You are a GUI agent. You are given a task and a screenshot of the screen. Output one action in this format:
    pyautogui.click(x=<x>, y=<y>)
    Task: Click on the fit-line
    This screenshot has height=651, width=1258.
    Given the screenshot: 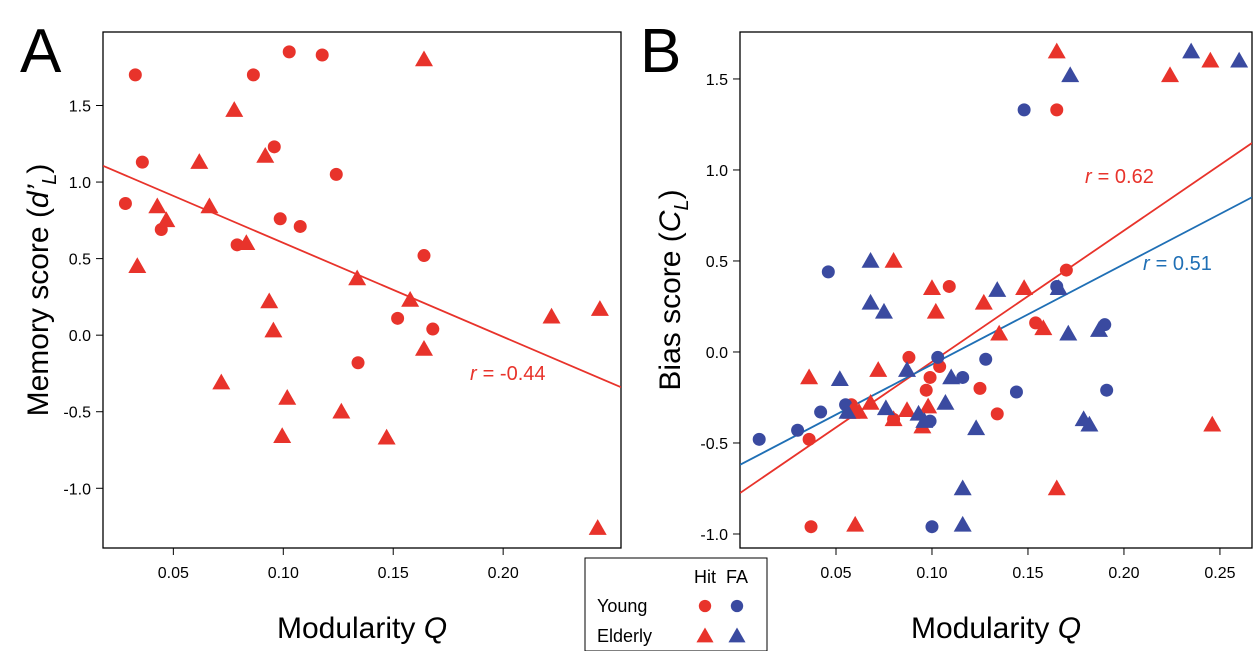 What is the action you would take?
    pyautogui.click(x=362, y=276)
    